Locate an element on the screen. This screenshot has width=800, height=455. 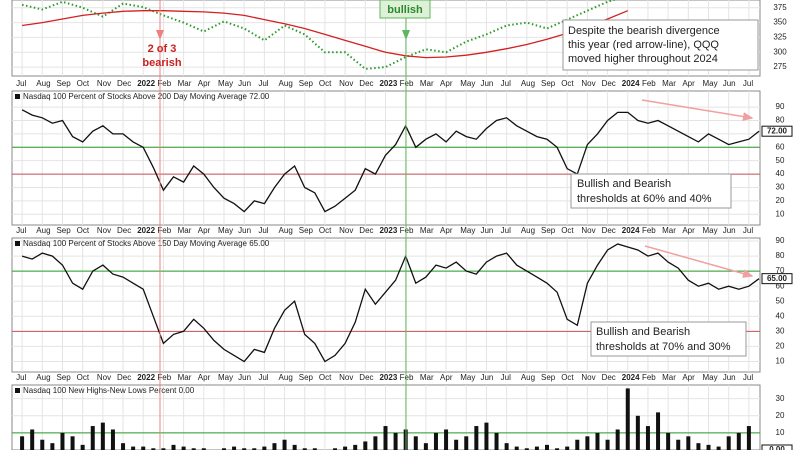
note-text: moved higher throughout 2024 is located at coordinates (643, 59).